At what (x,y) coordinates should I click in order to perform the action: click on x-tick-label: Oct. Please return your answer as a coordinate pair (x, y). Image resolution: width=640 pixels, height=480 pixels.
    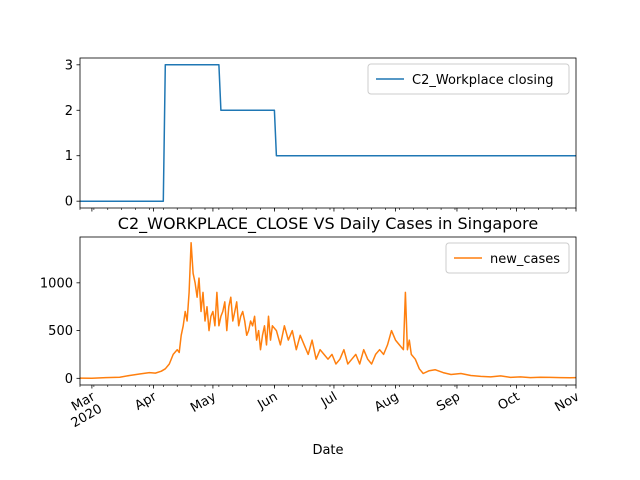
    Looking at the image, I should click on (509, 401).